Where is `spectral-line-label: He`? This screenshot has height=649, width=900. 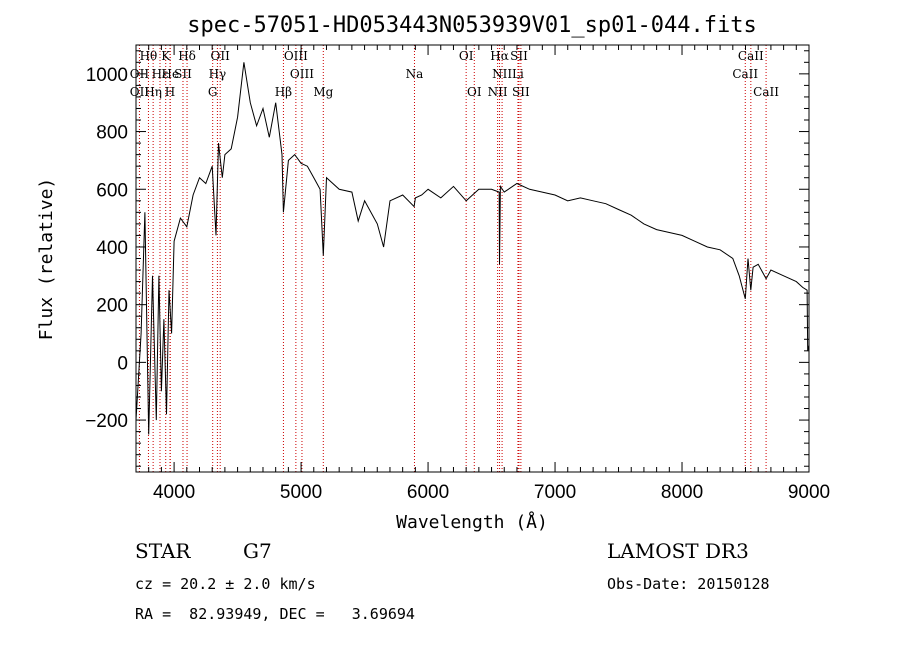 spectral-line-label: He is located at coordinates (170, 74).